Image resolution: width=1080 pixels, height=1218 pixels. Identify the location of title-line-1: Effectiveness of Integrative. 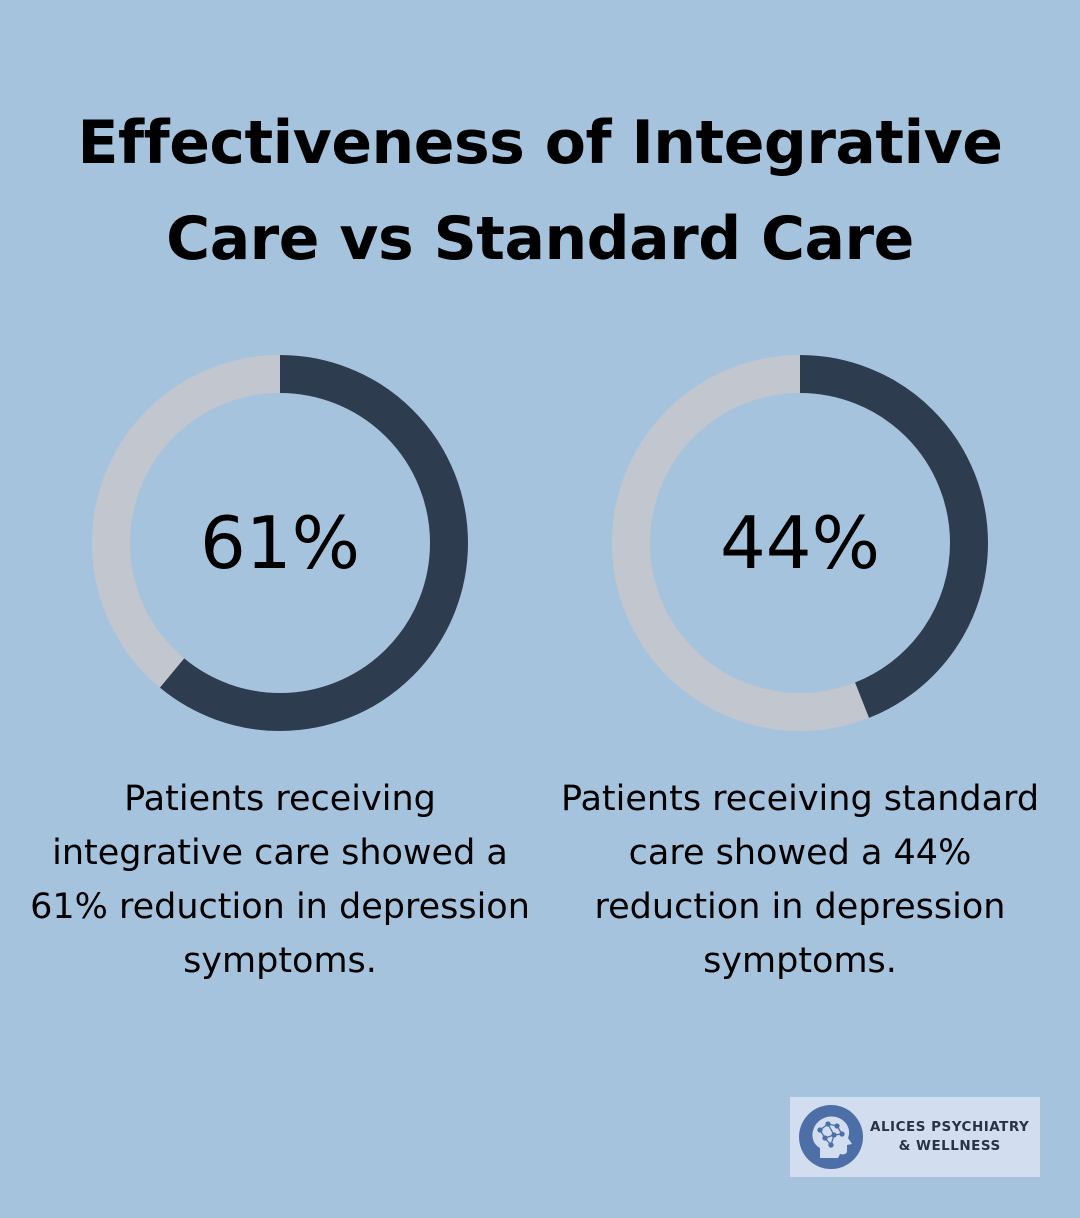
(540, 143).